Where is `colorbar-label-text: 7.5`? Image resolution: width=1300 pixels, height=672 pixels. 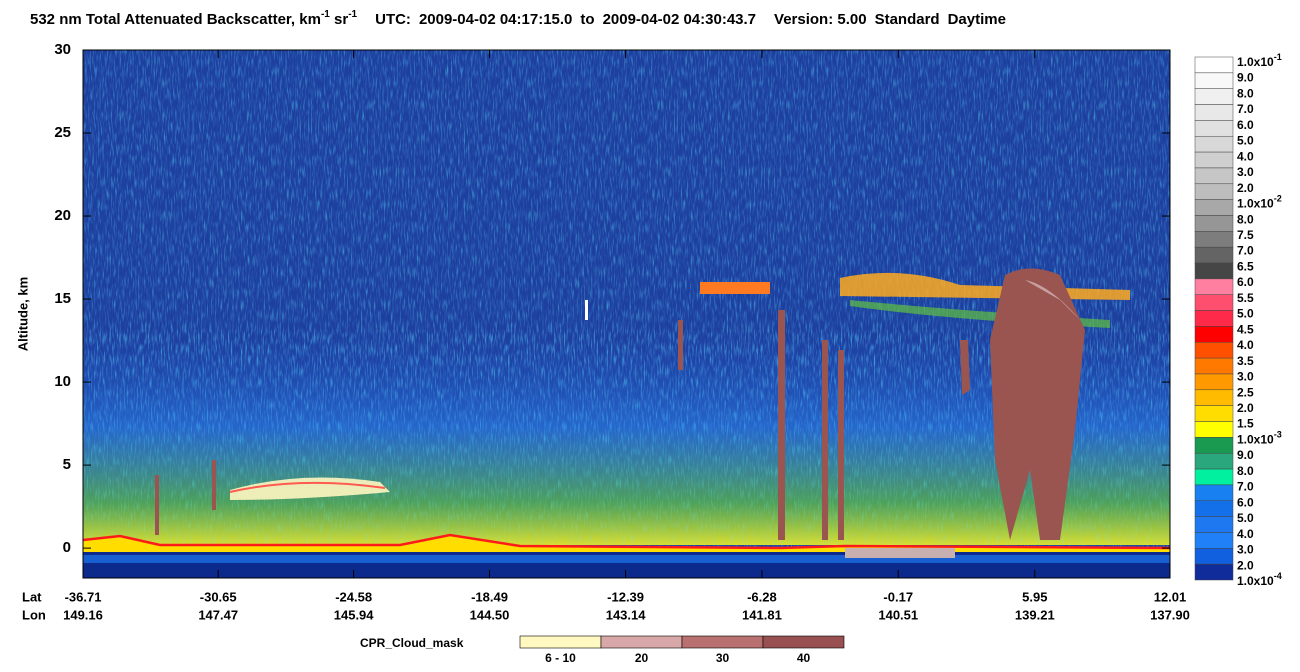 colorbar-label-text: 7.5 is located at coordinates (1245, 235).